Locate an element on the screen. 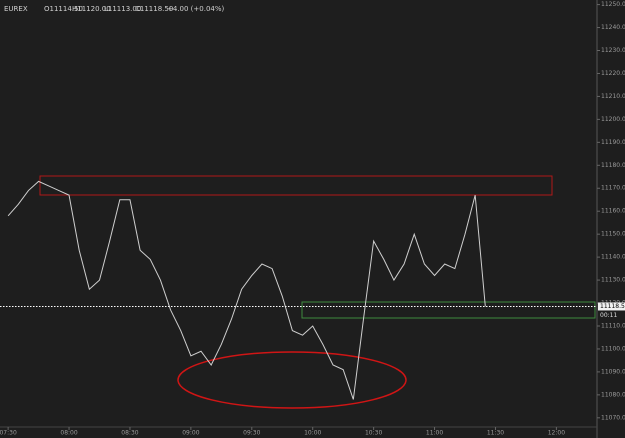  y-tick-label: 11180.00 is located at coordinates (613, 165).